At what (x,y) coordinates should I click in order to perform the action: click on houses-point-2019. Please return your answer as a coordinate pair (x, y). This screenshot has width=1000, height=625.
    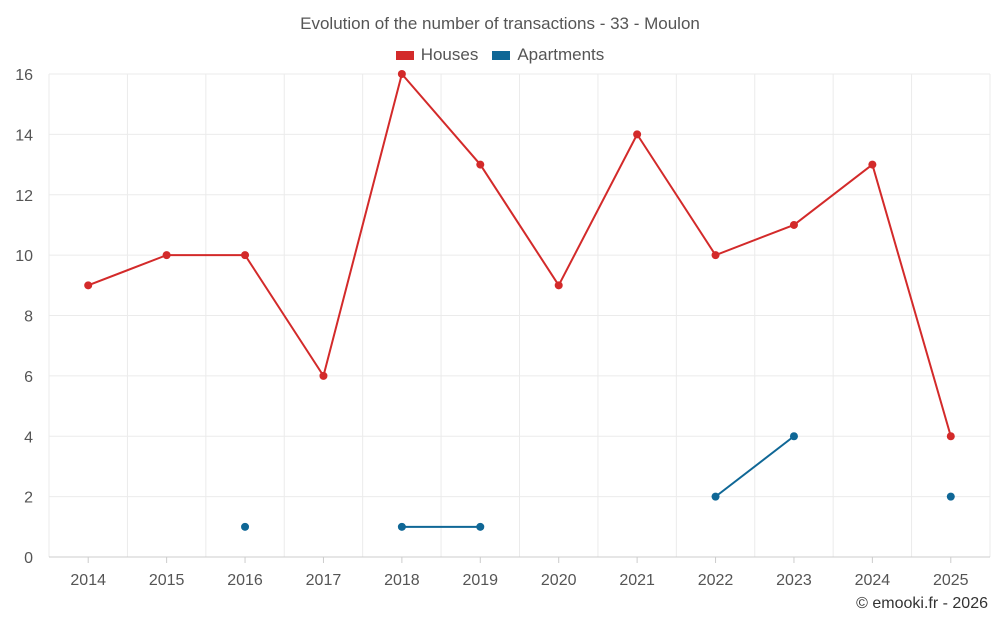
    Looking at the image, I should click on (480, 164).